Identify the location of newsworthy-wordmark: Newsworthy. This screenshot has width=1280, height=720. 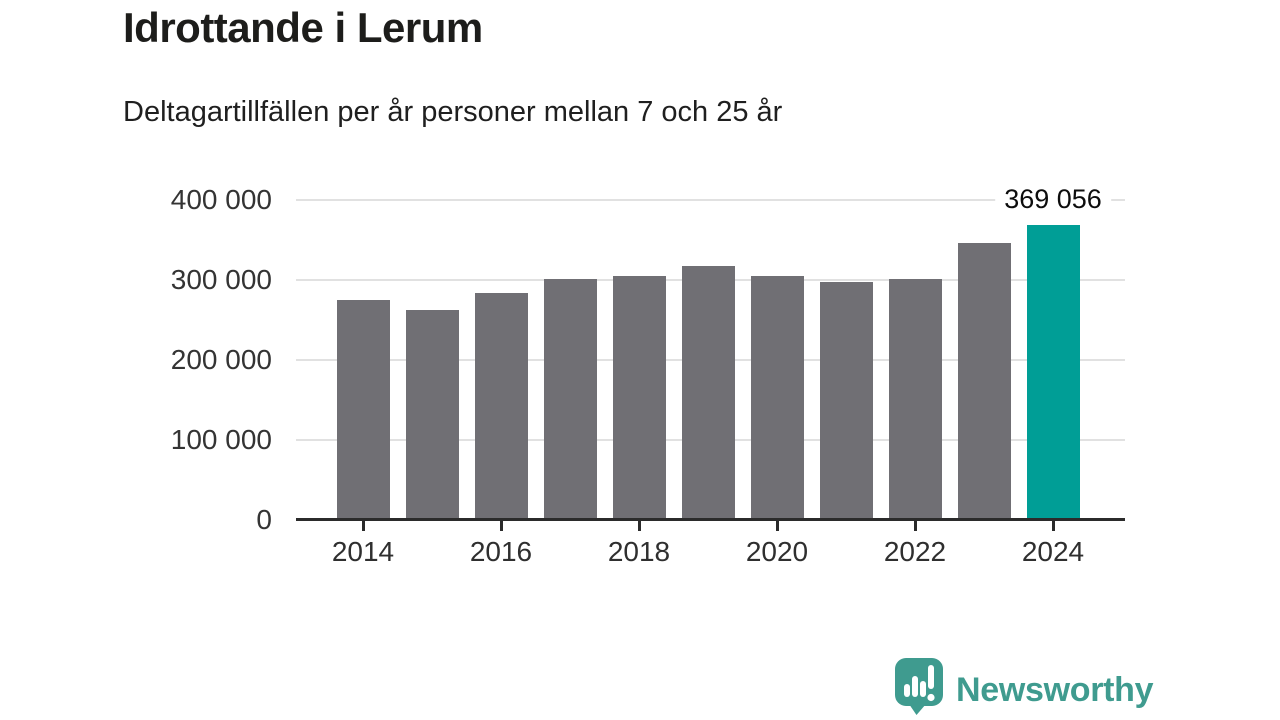
(1055, 689).